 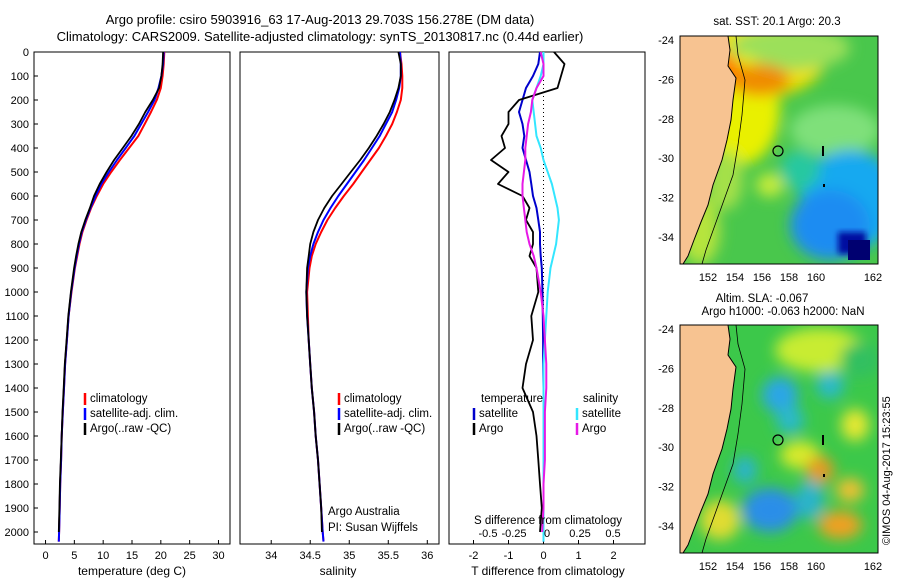 What do you see at coordinates (338, 571) in the screenshot?
I see `salinity-xlabel: salinity` at bounding box center [338, 571].